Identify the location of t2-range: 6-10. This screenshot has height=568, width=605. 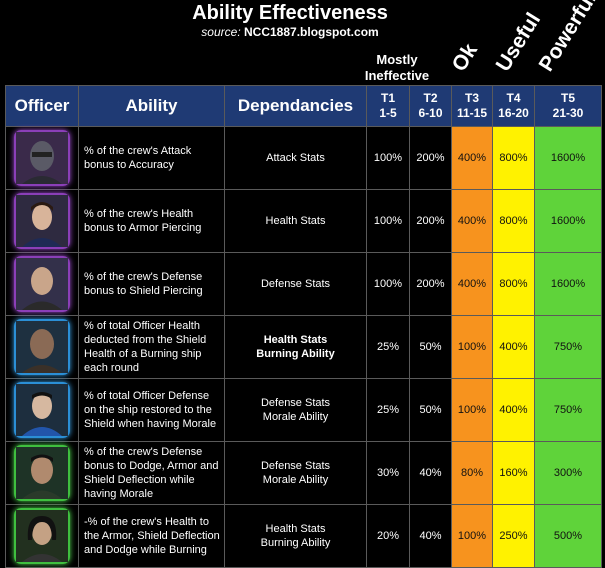
(430, 113).